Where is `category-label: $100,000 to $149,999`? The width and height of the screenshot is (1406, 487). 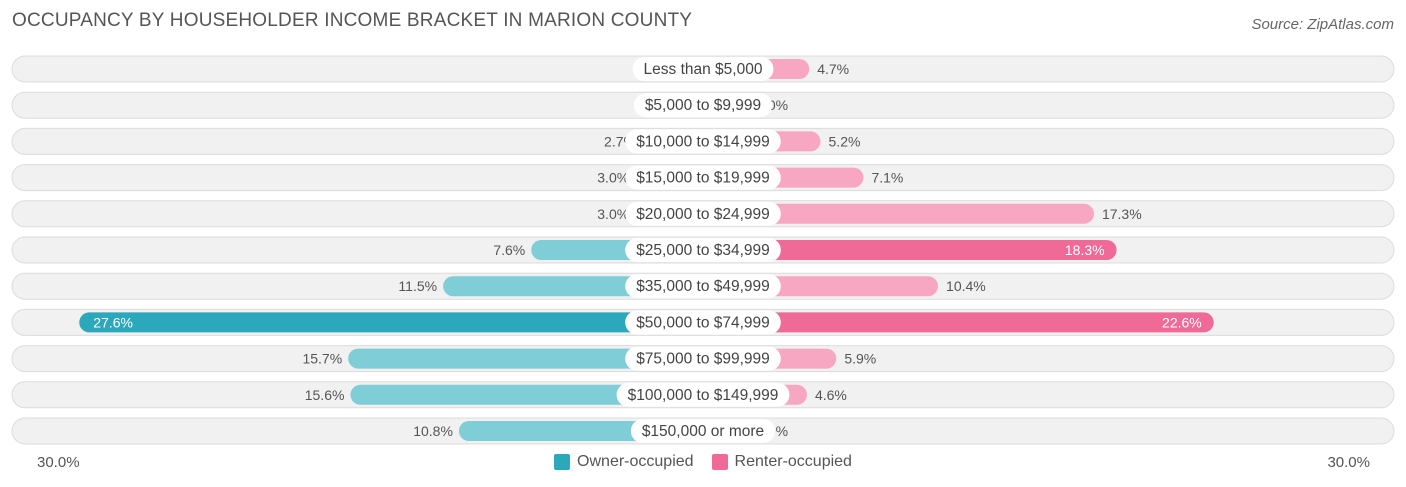 category-label: $100,000 to $149,999 is located at coordinates (703, 395).